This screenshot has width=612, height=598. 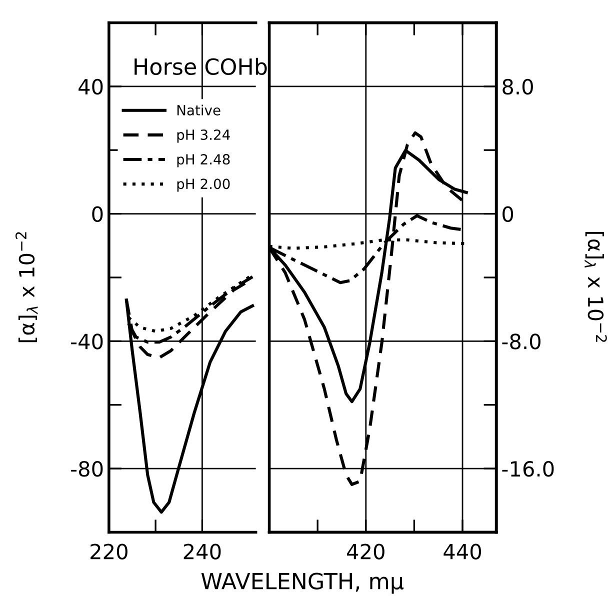 I want to click on y-tick-label: -80, so click(x=87, y=468).